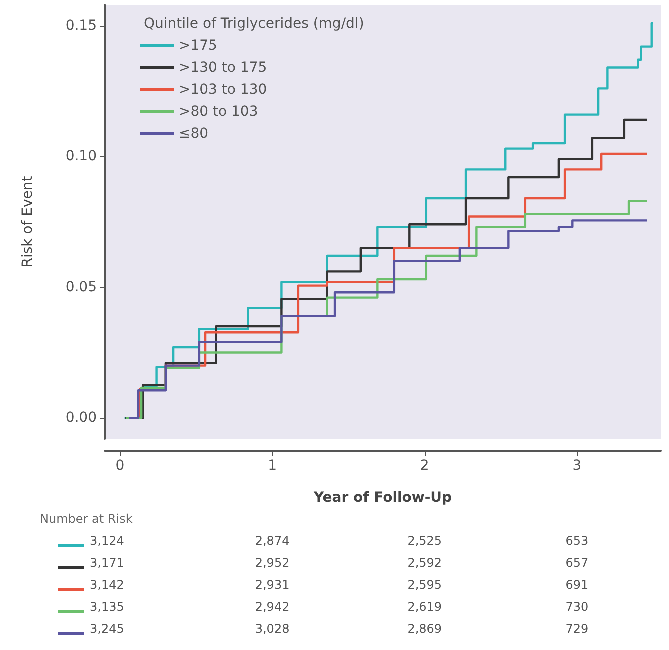 Image resolution: width=669 pixels, height=650 pixels. What do you see at coordinates (425, 541) in the screenshot?
I see `text: 2,525` at bounding box center [425, 541].